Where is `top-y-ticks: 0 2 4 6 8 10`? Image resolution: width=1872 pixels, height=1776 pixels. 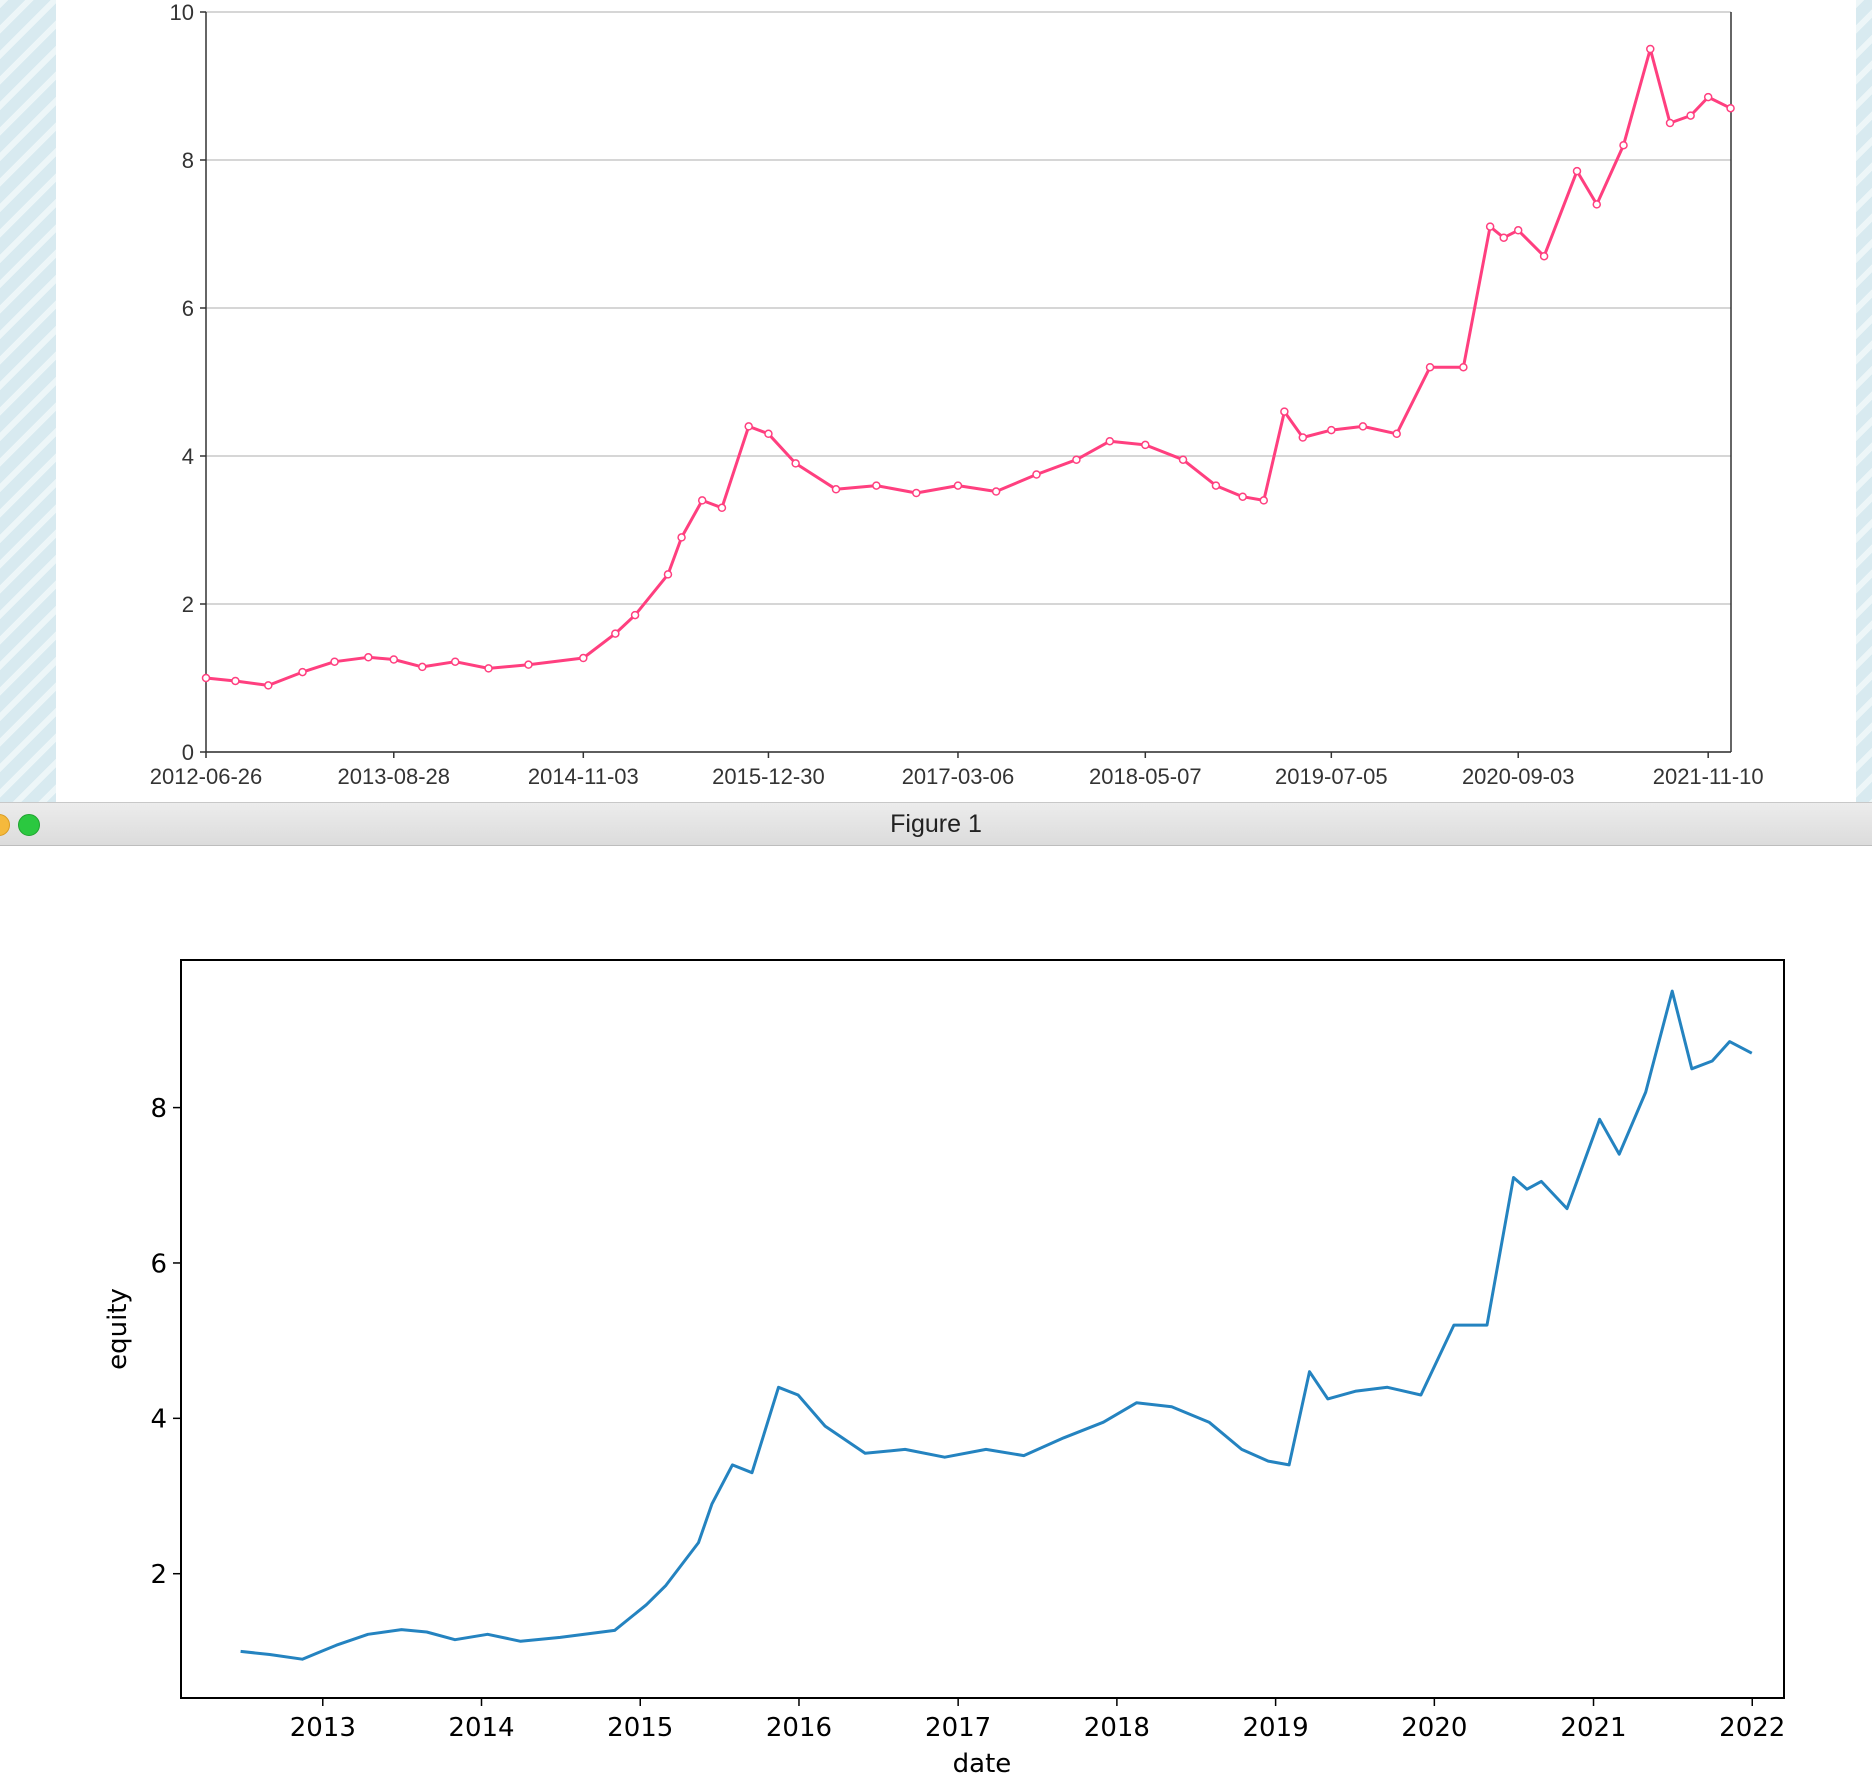
top-y-ticks: 0 2 4 6 8 10 is located at coordinates (188, 382).